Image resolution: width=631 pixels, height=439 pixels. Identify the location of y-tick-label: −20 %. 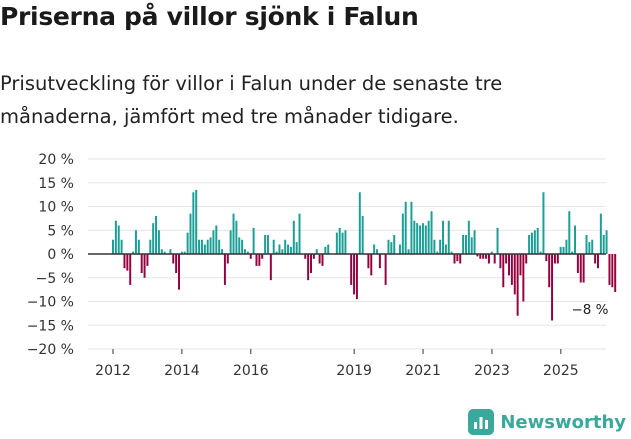
(50, 350).